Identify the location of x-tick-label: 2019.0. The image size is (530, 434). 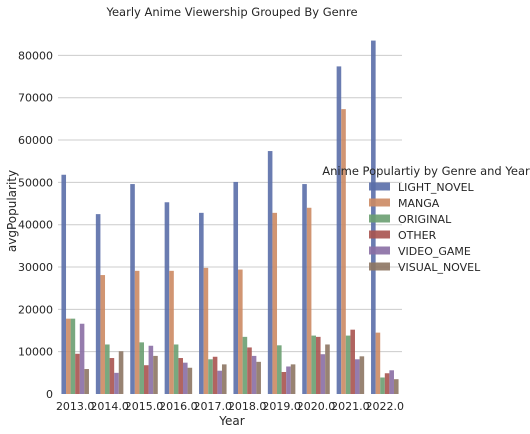
(281, 406).